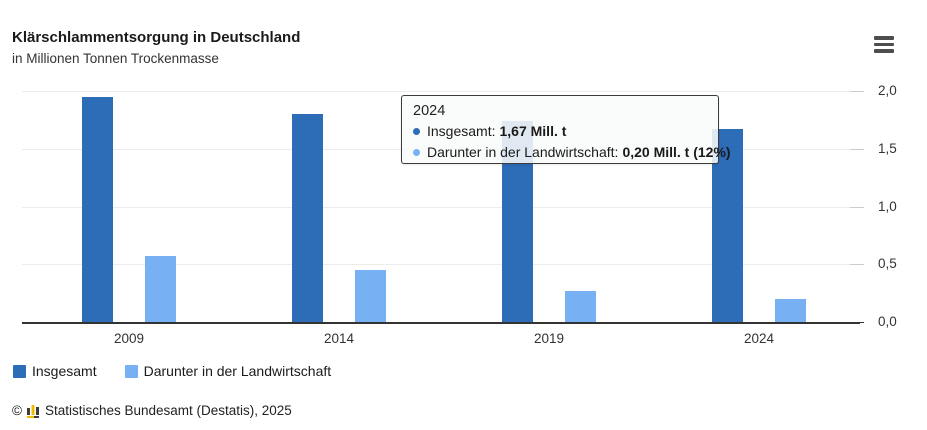 The width and height of the screenshot is (927, 430). Describe the element at coordinates (887, 148) in the screenshot. I see `y-axis-label: 1,5` at that location.